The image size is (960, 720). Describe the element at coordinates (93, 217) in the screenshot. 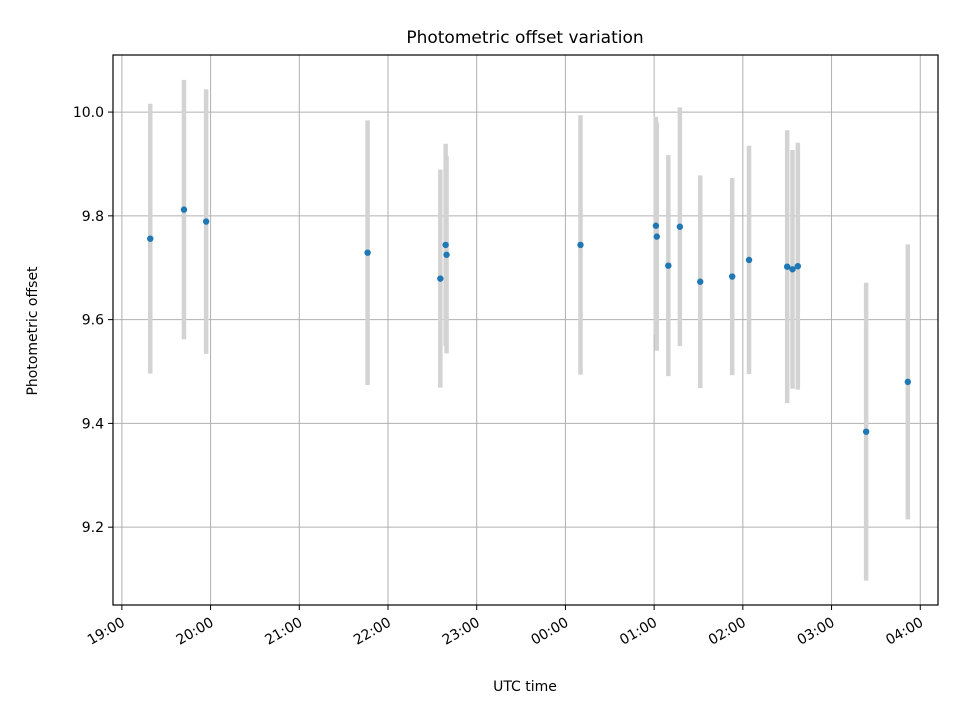

I see `y-tick-label: 9.8` at that location.